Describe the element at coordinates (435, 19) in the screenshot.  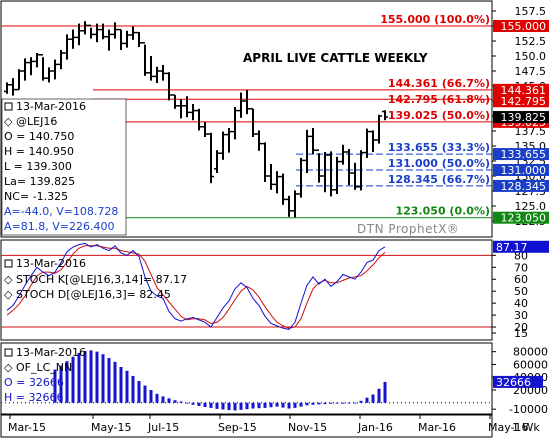
I see `level-label: 155.000 (100.0%)` at that location.